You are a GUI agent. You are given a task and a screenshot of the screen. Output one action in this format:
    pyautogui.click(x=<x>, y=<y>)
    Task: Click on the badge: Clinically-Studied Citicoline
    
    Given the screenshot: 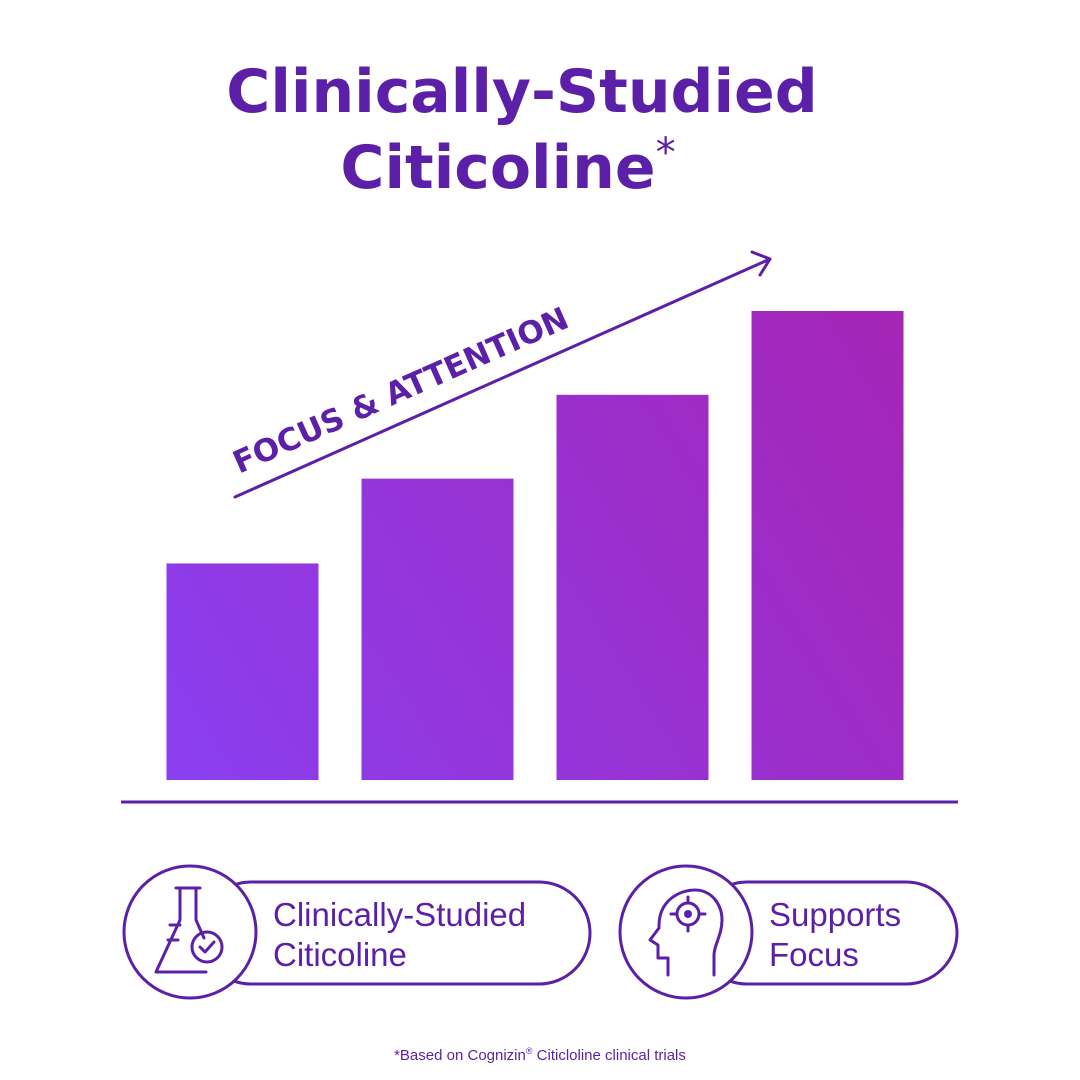 What is the action you would take?
    pyautogui.click(x=357, y=932)
    